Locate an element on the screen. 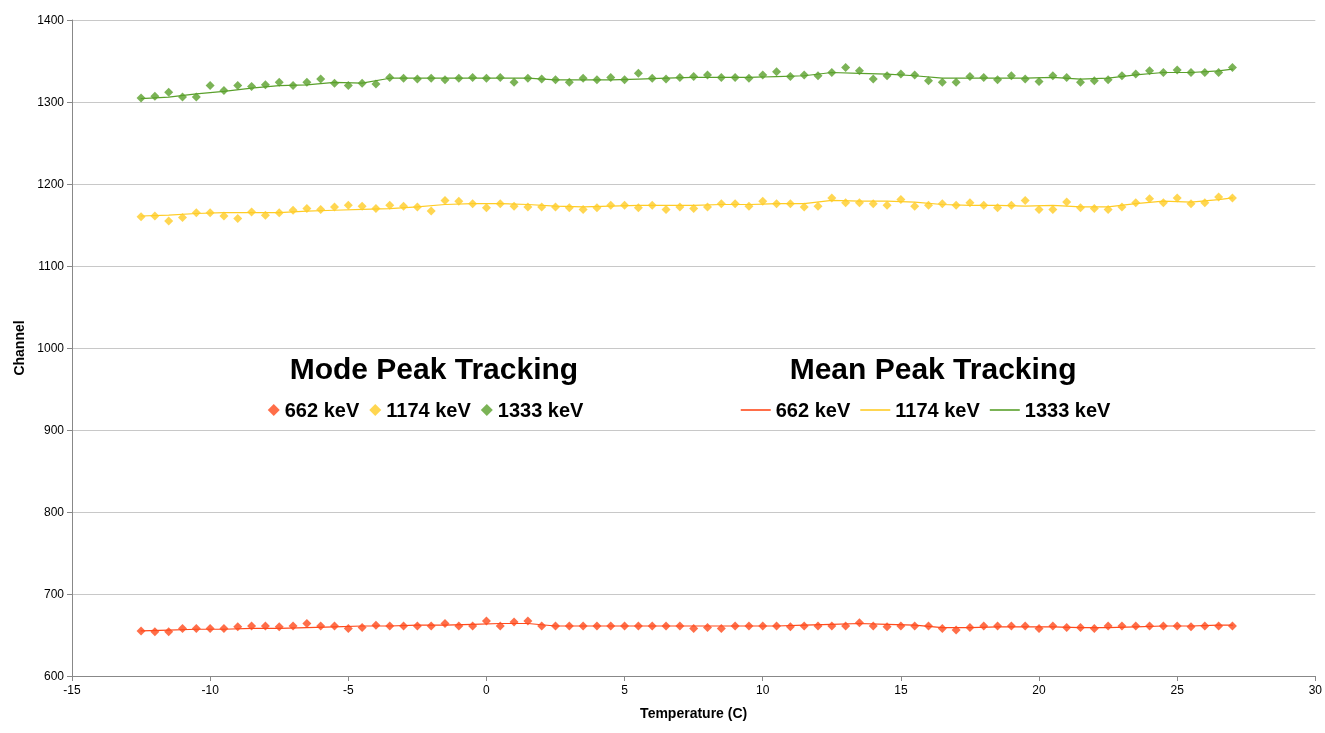  annotation: Mean Peak Tracking is located at coordinates (933, 368).